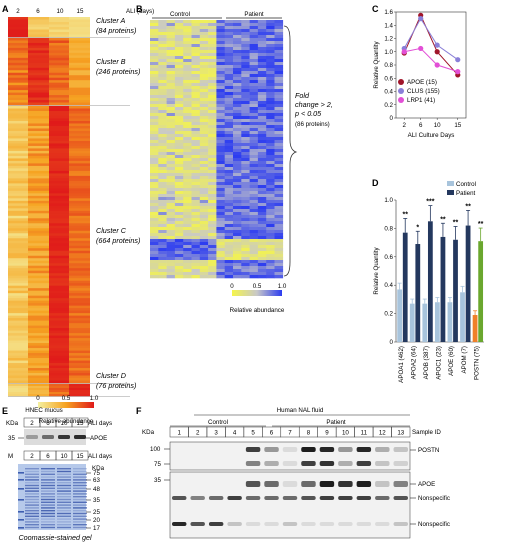  What do you see at coordinates (235, 433) in the screenshot?
I see `panel-f-sample-4: 4` at bounding box center [235, 433].